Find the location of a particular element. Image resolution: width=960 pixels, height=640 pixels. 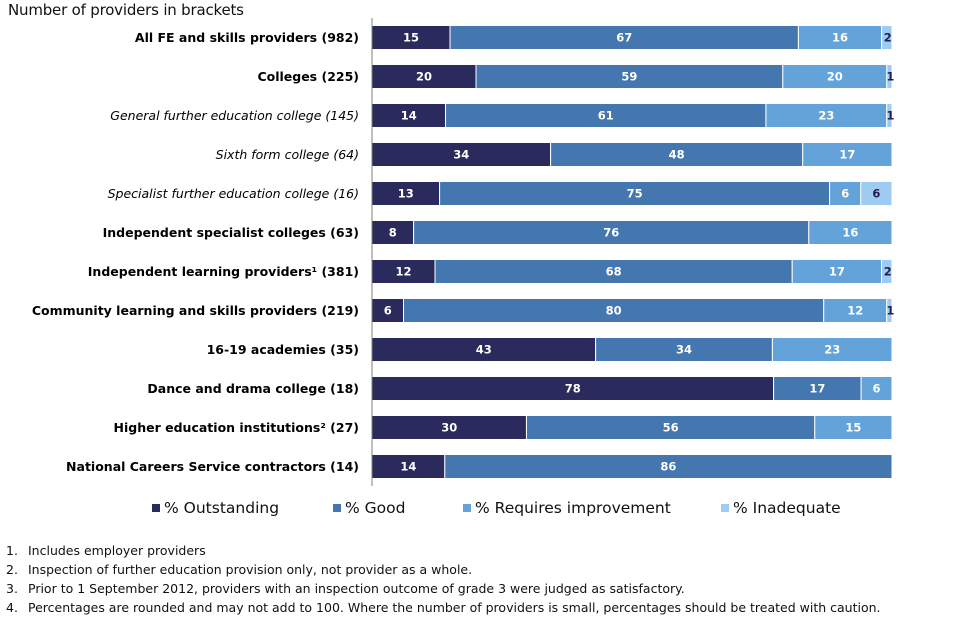

legend-item-requires-improvement: % Requires improvement is located at coordinates (567, 508).